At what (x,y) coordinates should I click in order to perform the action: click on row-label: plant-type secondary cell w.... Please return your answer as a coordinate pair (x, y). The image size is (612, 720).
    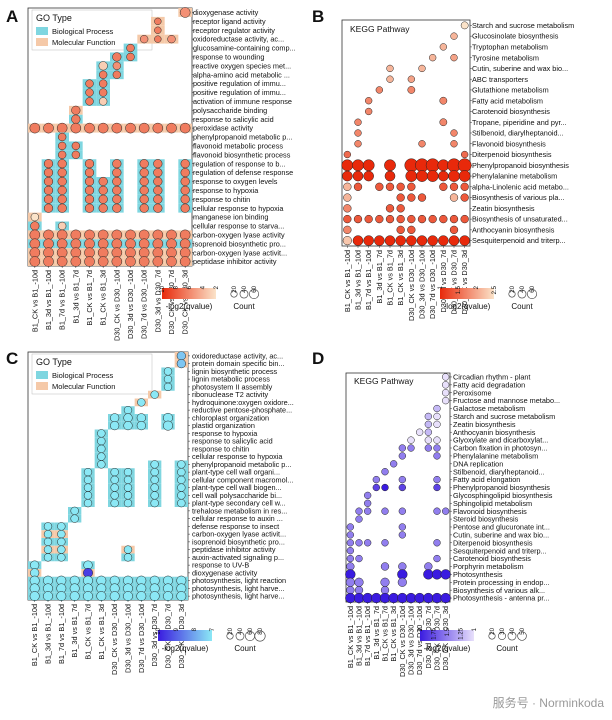
    Looking at the image, I should click on (239, 503).